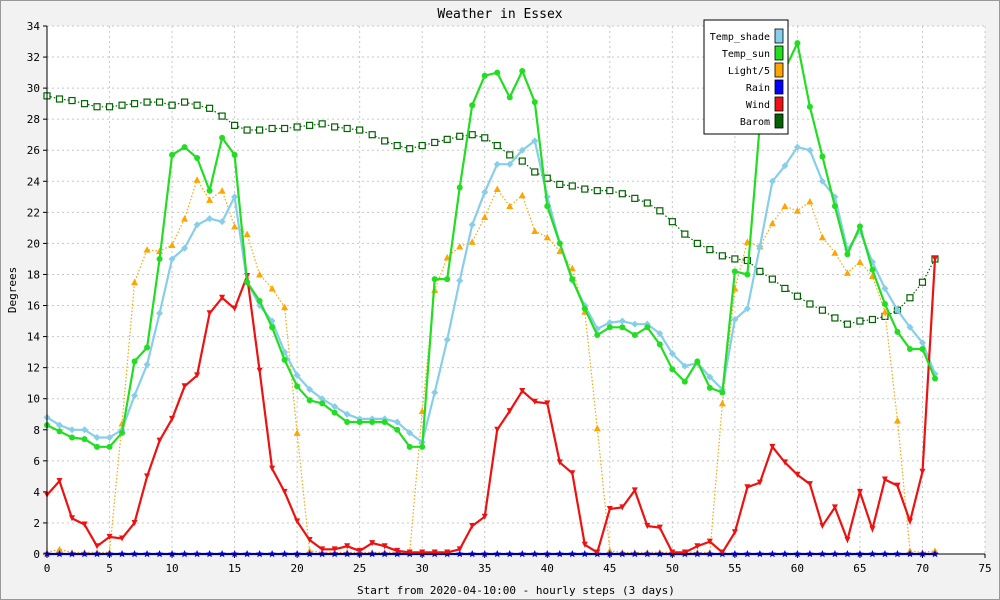 This screenshot has height=600, width=1000. What do you see at coordinates (797, 568) in the screenshot?
I see `x-tick-label: 60` at bounding box center [797, 568].